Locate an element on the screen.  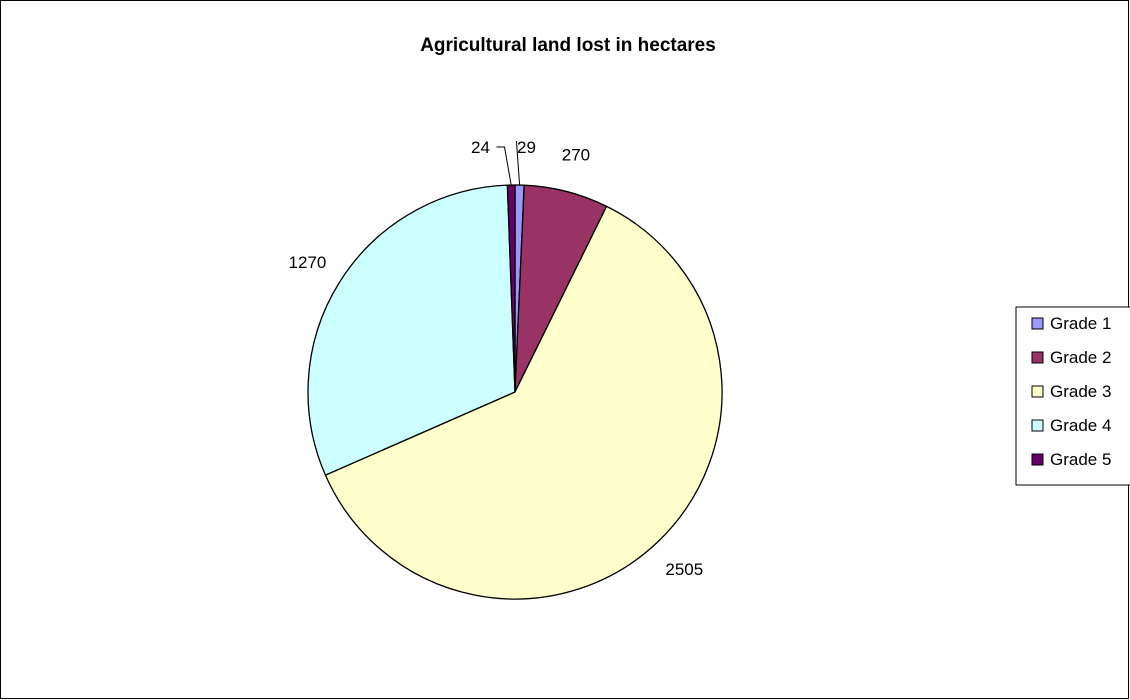
chart-title: Agricultural land lost in hectares is located at coordinates (568, 45).